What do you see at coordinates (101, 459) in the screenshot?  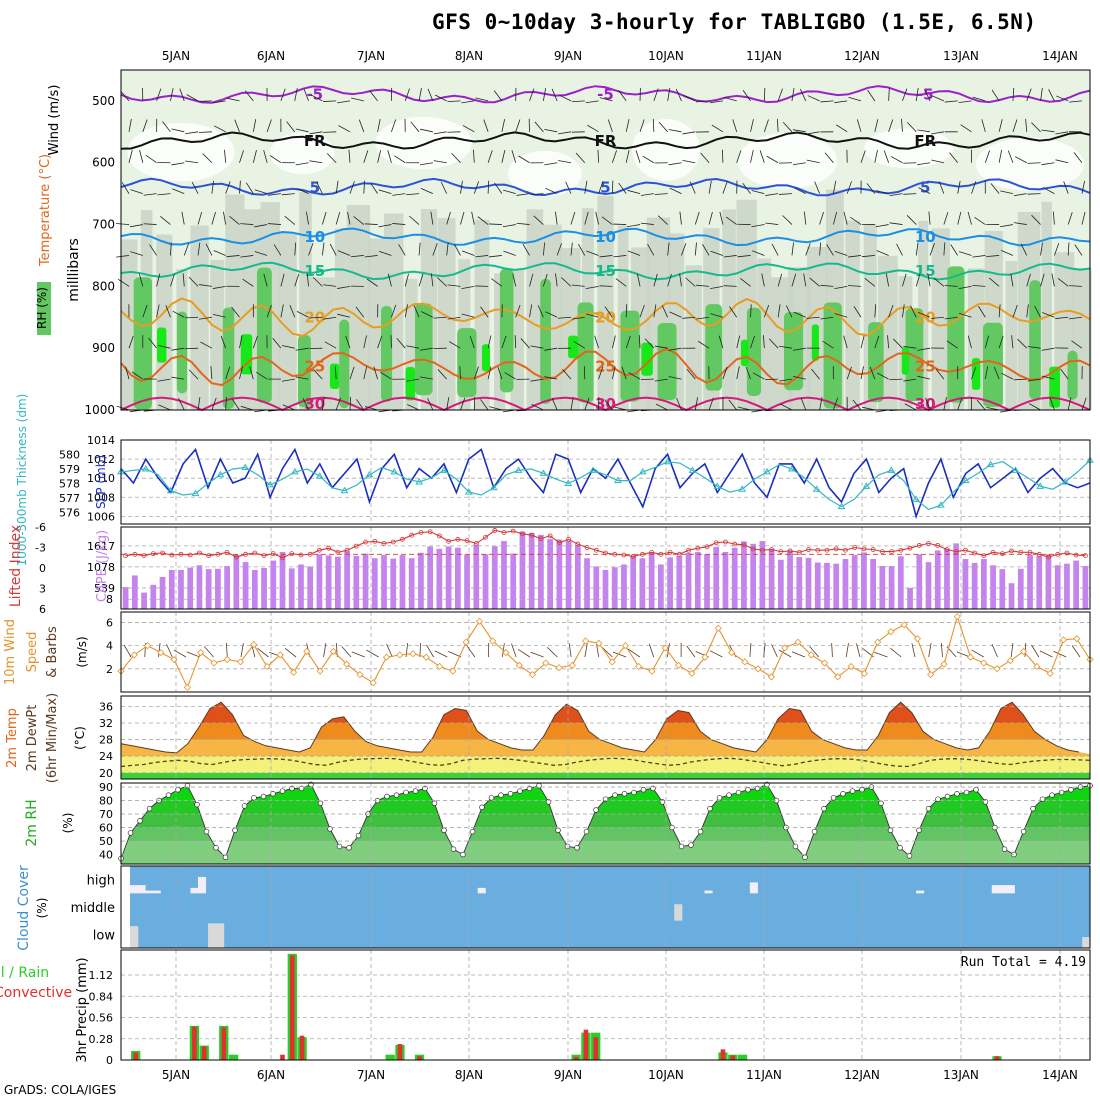 I see `slp-tick: 1012` at bounding box center [101, 459].